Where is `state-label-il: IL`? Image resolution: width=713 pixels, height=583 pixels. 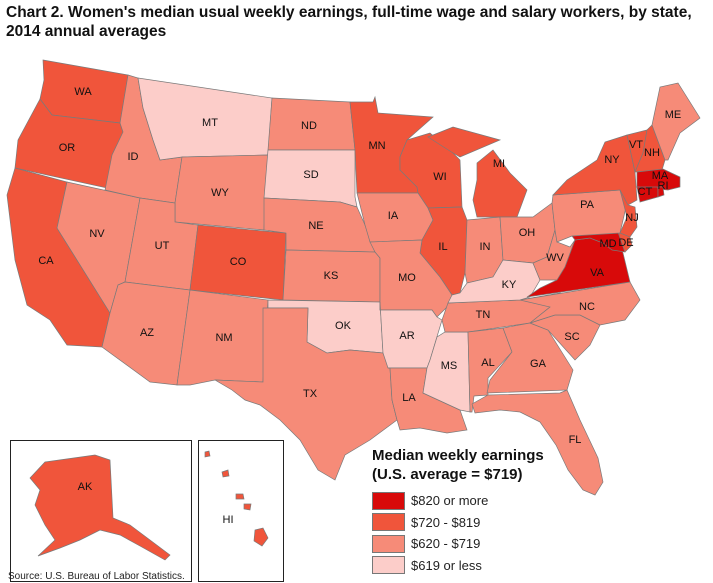 state-label-il: IL is located at coordinates (442, 247).